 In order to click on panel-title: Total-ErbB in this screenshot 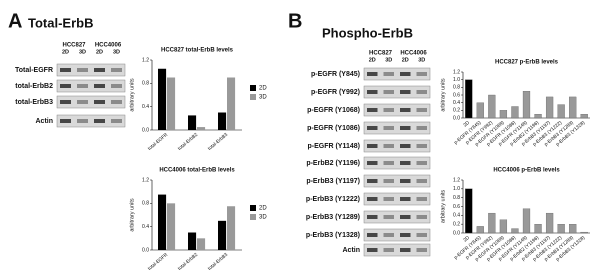, I will do `click(60, 22)`.